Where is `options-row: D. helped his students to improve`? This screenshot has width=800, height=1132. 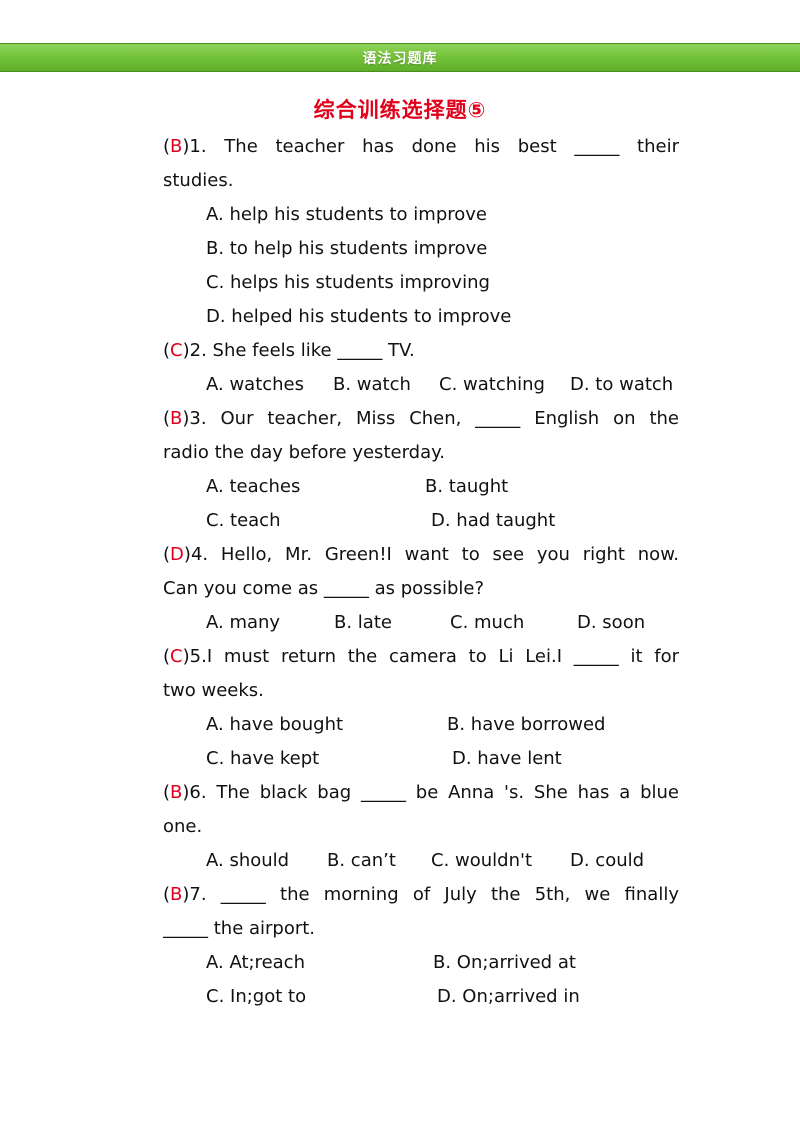 options-row: D. helped his students to improve is located at coordinates (421, 317).